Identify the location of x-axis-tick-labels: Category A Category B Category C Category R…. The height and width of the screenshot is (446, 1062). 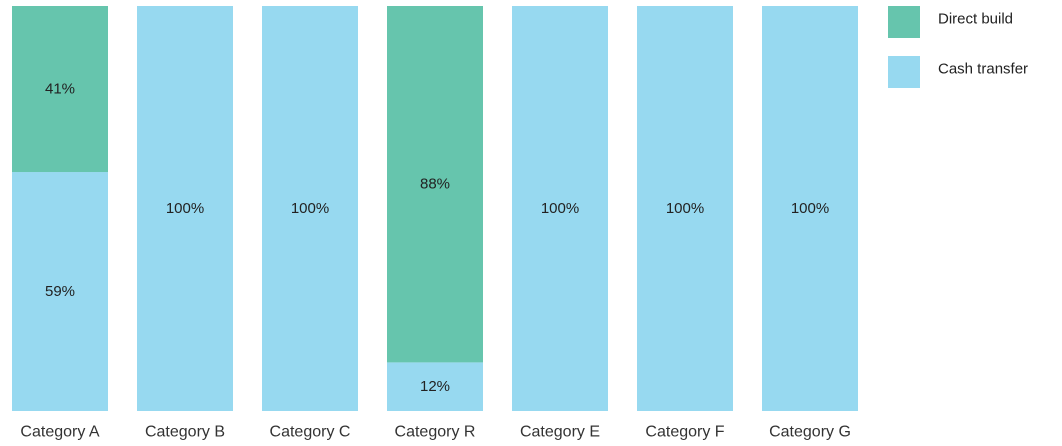
(435, 432).